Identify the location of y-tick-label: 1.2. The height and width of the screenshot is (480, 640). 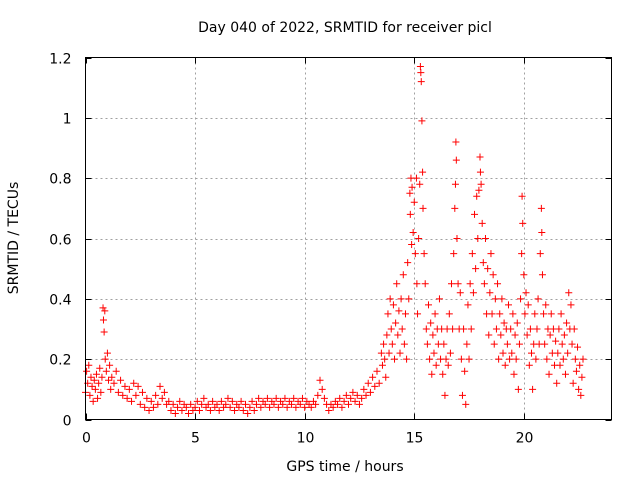
(60, 60).